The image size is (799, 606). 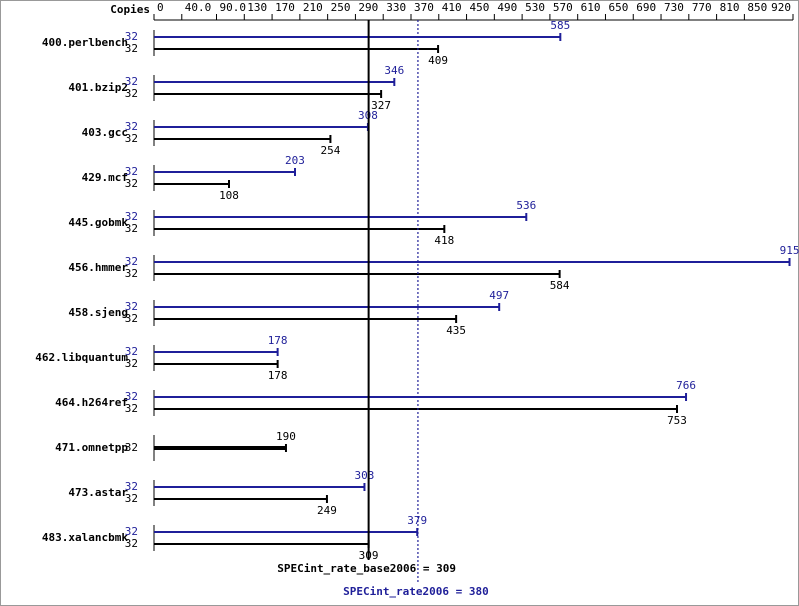 What do you see at coordinates (85, 42) in the screenshot?
I see `benchmark-label: 400.perlbench` at bounding box center [85, 42].